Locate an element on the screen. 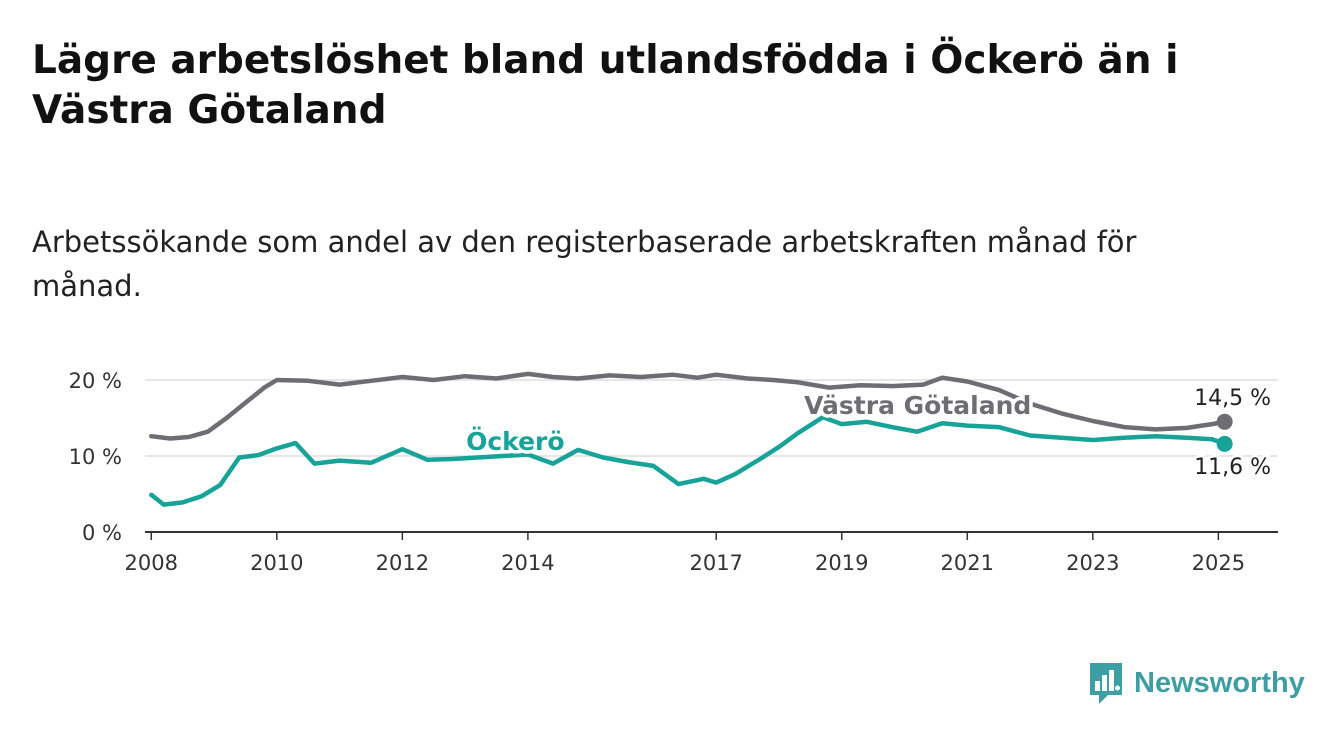  y-axis-ticks: 0 % 10 % 20 % is located at coordinates (95, 457).